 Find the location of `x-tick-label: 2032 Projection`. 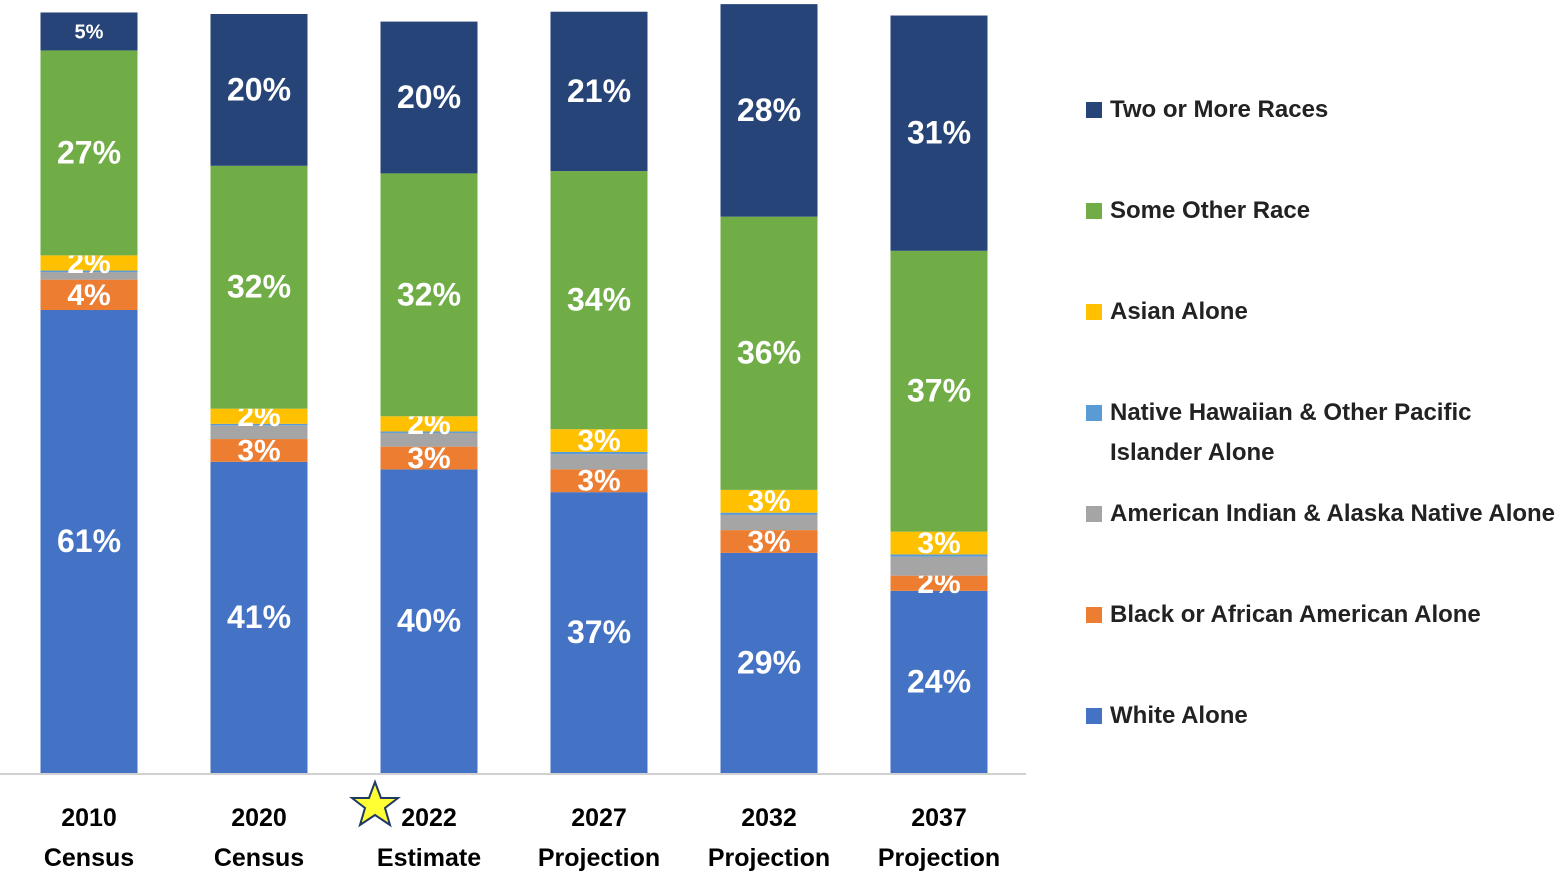

x-tick-label: 2032 Projection is located at coordinates (769, 838).